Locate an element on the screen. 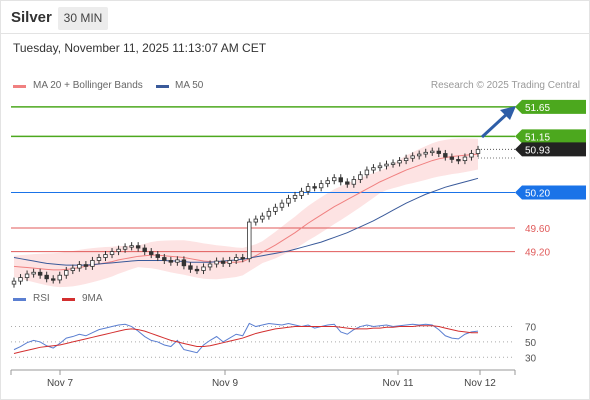  level-tag-51.65 is located at coordinates (550, 106).